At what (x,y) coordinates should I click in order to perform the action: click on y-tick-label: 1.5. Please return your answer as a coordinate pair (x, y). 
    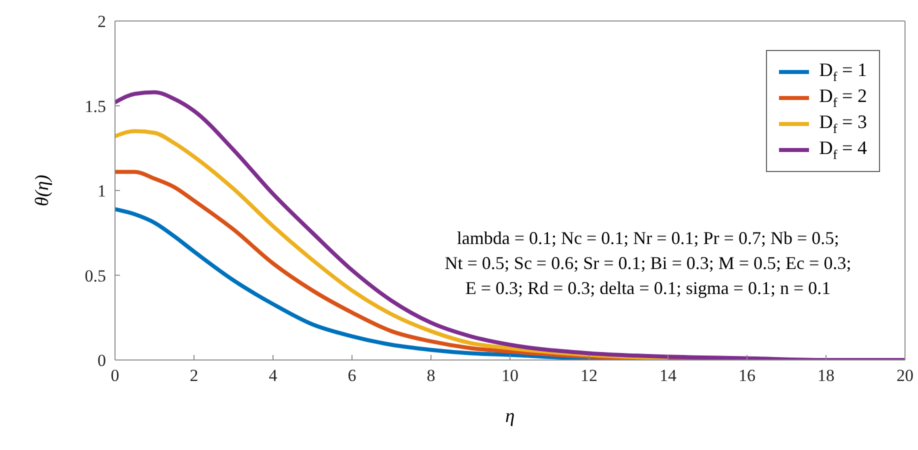
    Looking at the image, I should click on (95, 106).